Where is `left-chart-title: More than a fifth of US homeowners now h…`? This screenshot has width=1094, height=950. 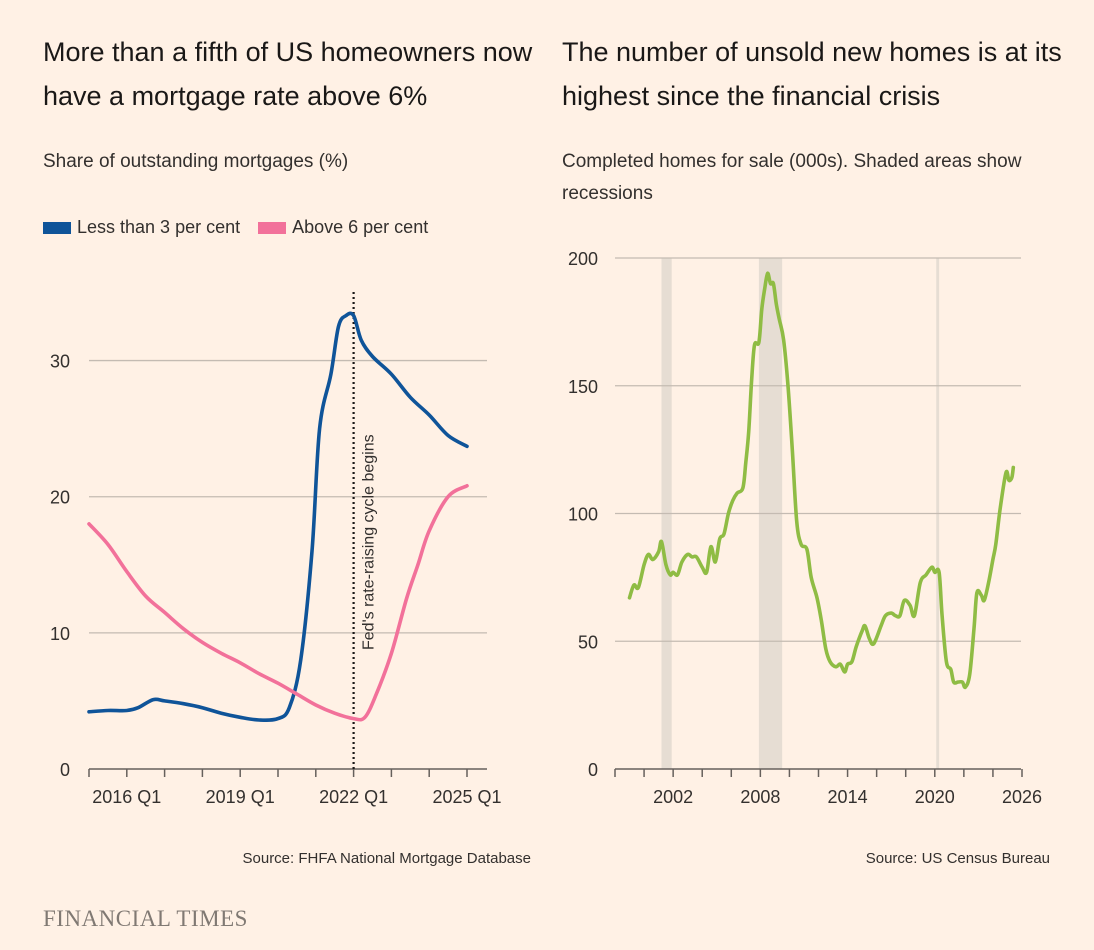 left-chart-title: More than a fifth of US homeowners now h… is located at coordinates (288, 74).